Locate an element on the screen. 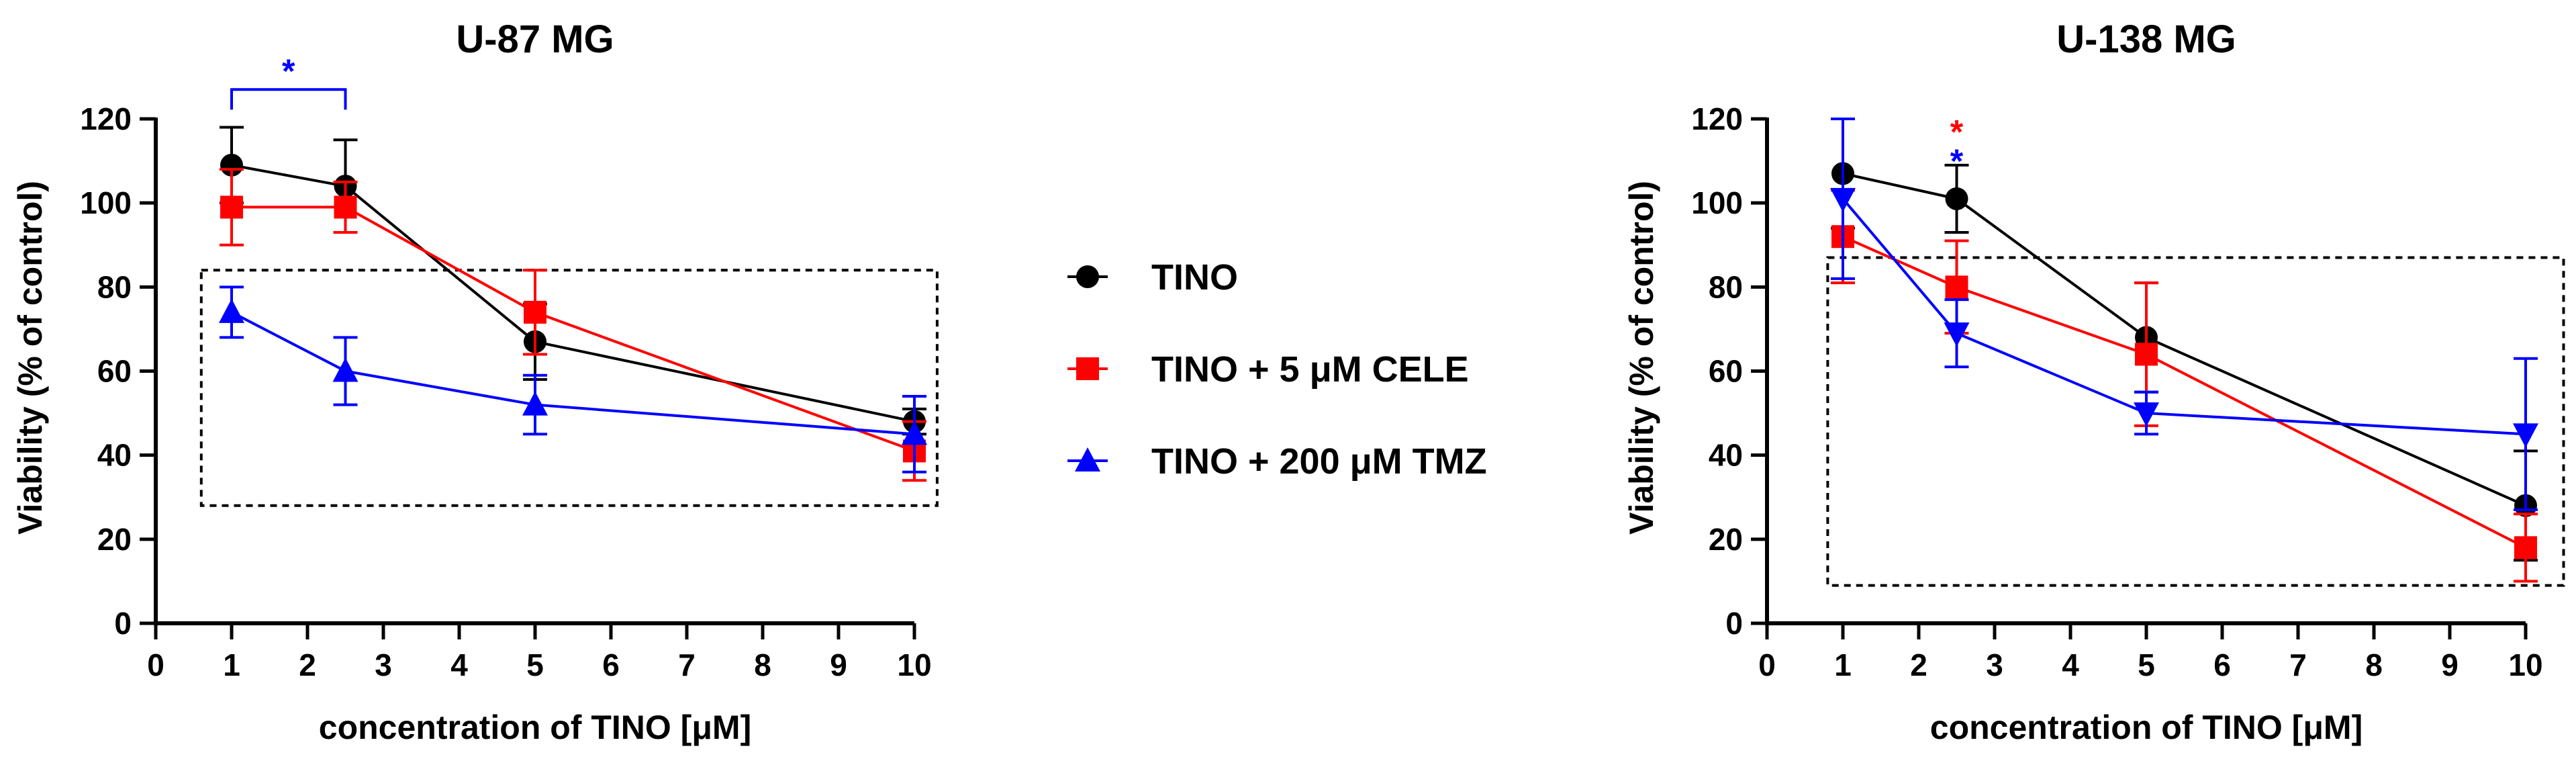  legend: TINO TINO + 5 μM CELE TINO + 200 μM TMZ is located at coordinates (1277, 369).